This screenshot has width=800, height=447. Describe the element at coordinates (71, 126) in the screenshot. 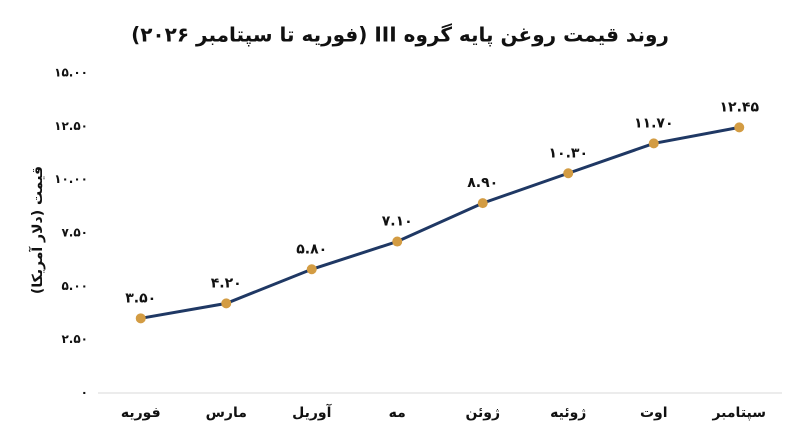

I see `y-tick-label: ۱۲.۵۰` at that location.